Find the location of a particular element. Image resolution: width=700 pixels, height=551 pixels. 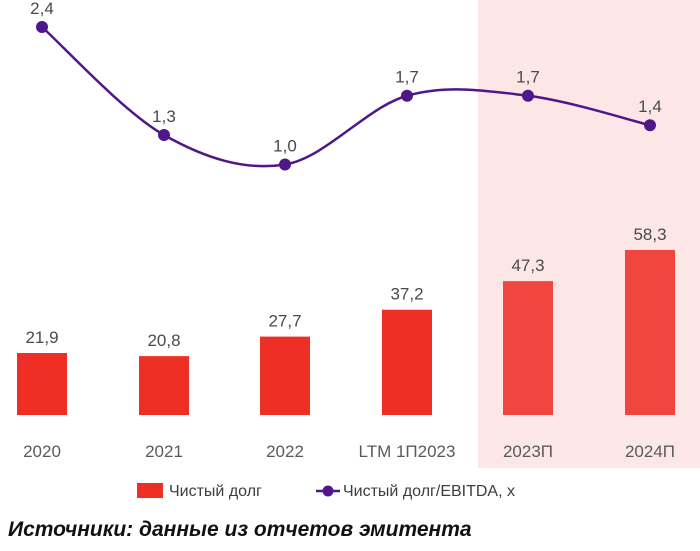

bar-value-label: 47,3 is located at coordinates (527, 265).